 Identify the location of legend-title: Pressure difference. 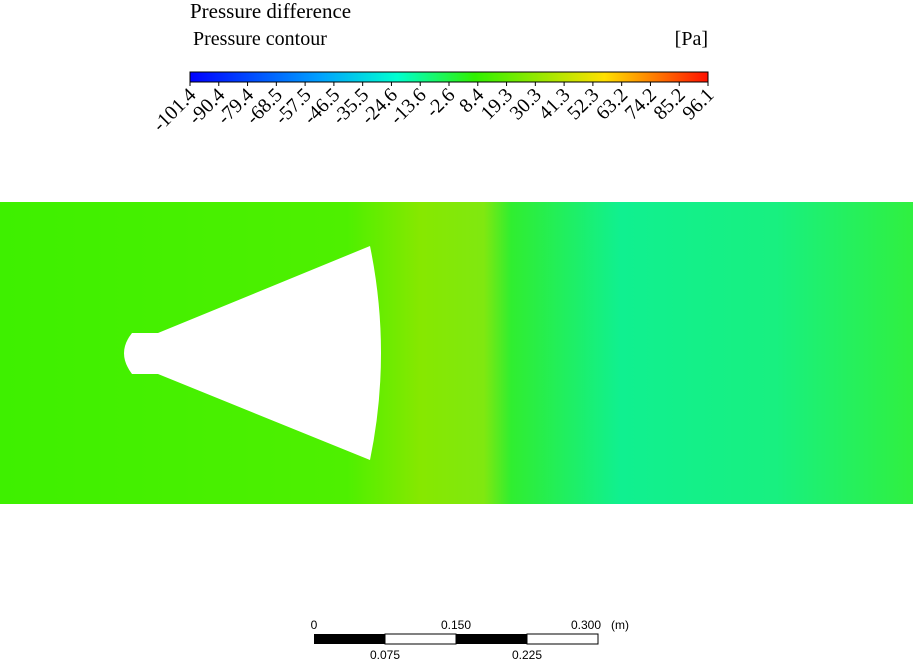
(270, 11).